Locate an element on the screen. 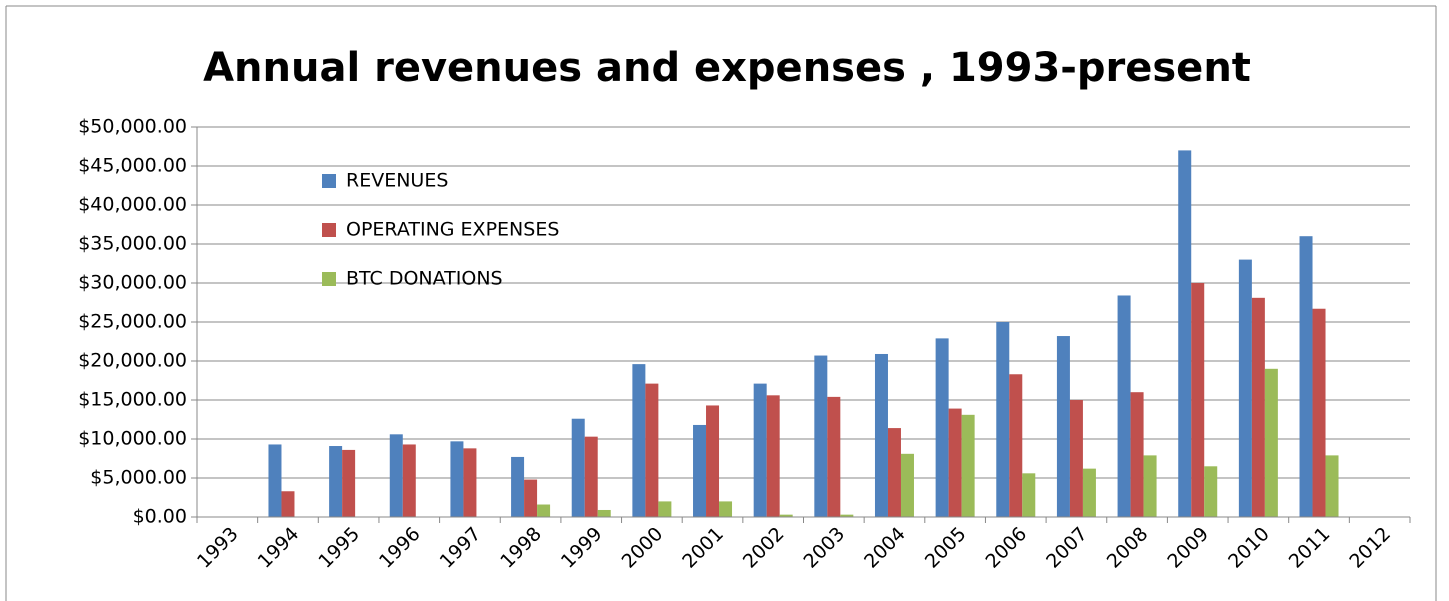 The image size is (1449, 601). y-tick-label: $25,000.00 is located at coordinates (132, 322).